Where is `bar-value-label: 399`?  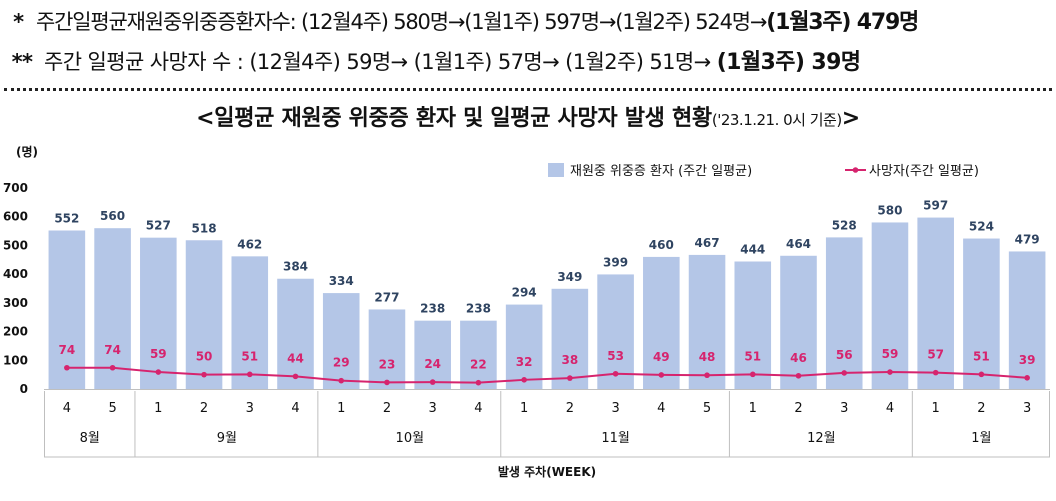 bar-value-label: 399 is located at coordinates (615, 262).